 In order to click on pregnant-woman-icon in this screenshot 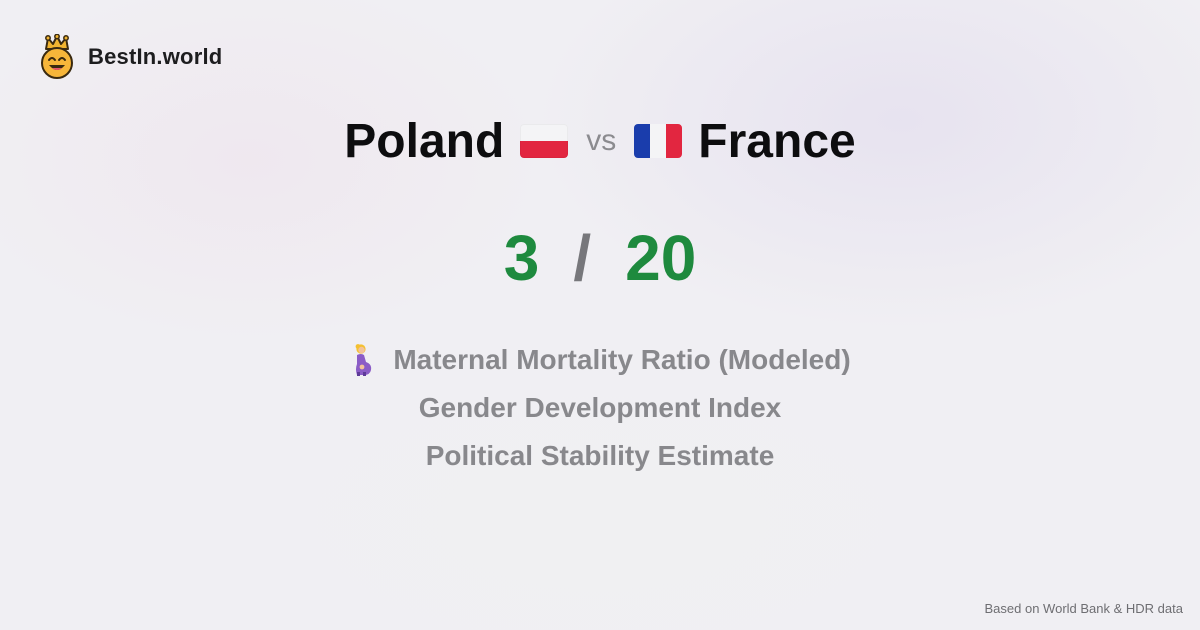, I will do `click(363, 360)`.